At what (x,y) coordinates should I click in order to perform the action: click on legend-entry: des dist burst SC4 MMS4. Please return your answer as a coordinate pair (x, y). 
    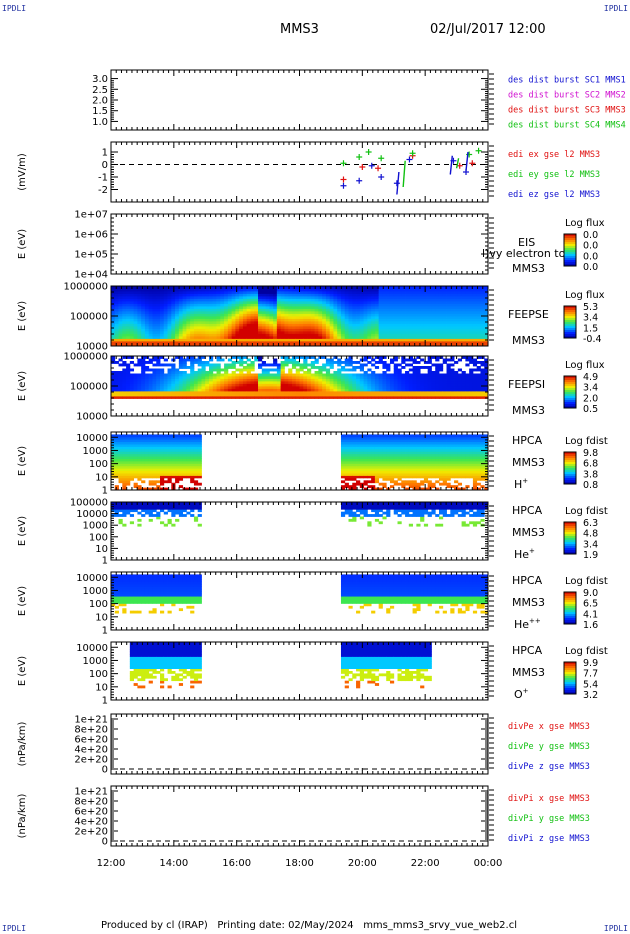
    Looking at the image, I should click on (567, 126).